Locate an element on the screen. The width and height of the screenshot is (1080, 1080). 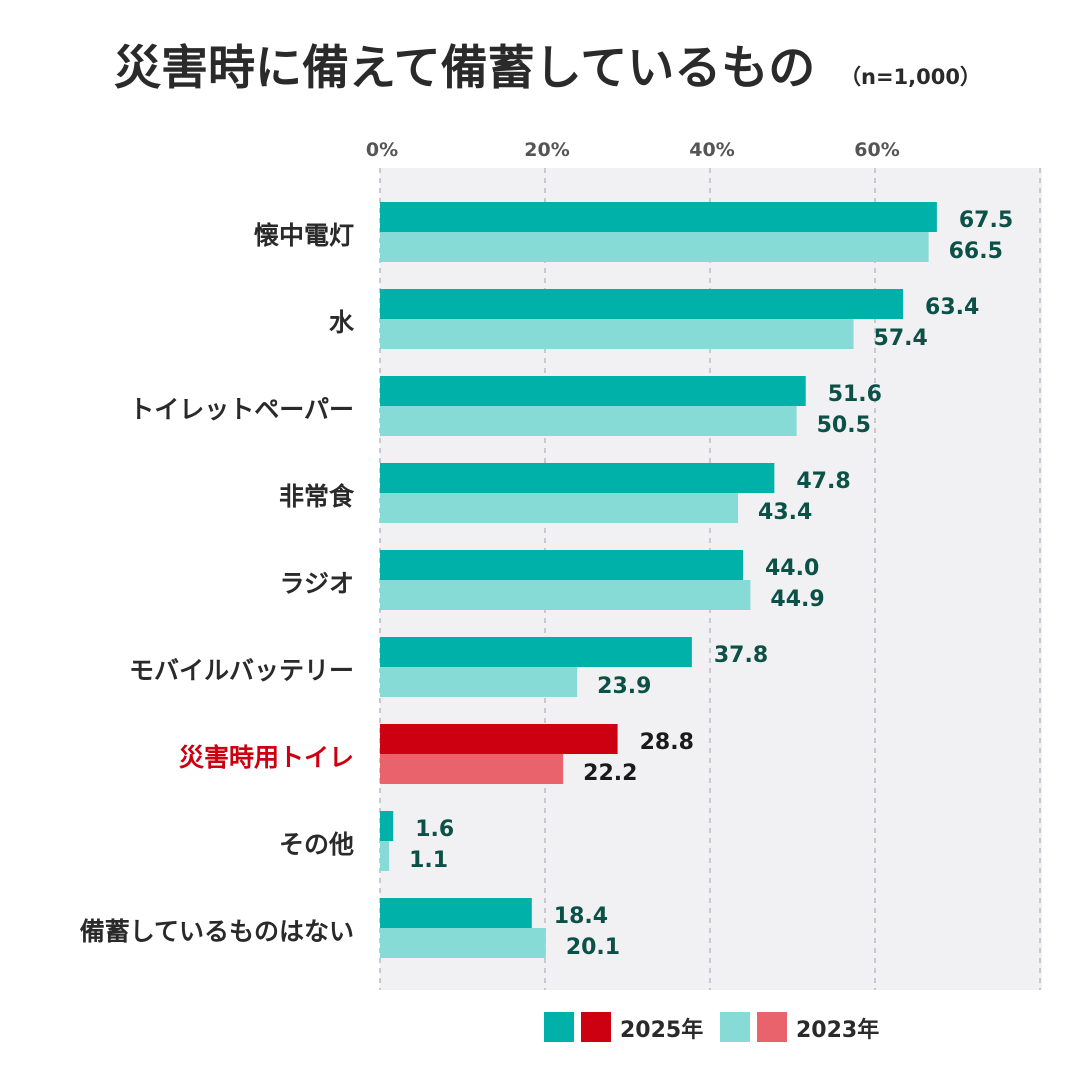
legend-swatch-2023-highlight is located at coordinates (772, 1027).